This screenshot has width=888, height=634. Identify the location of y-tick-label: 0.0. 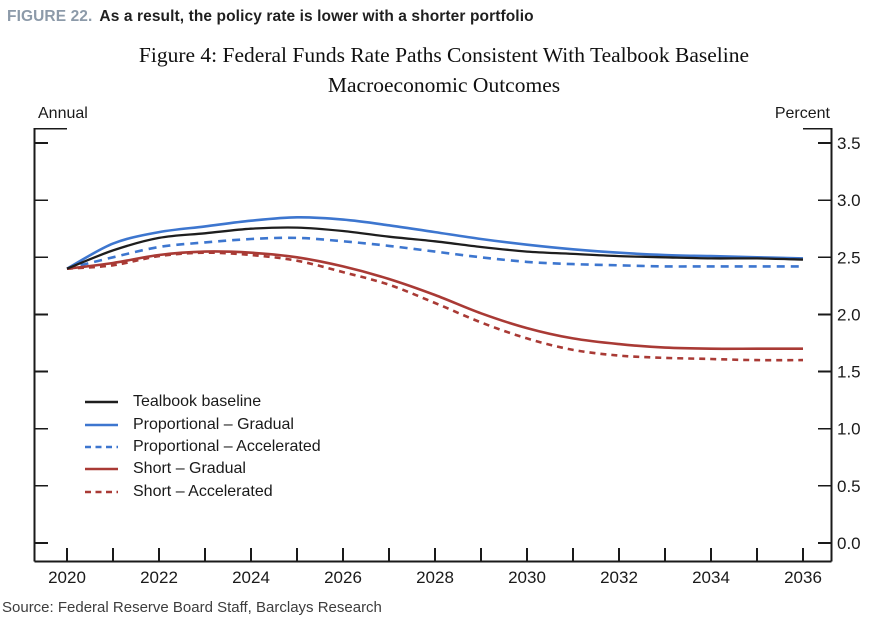
(849, 543).